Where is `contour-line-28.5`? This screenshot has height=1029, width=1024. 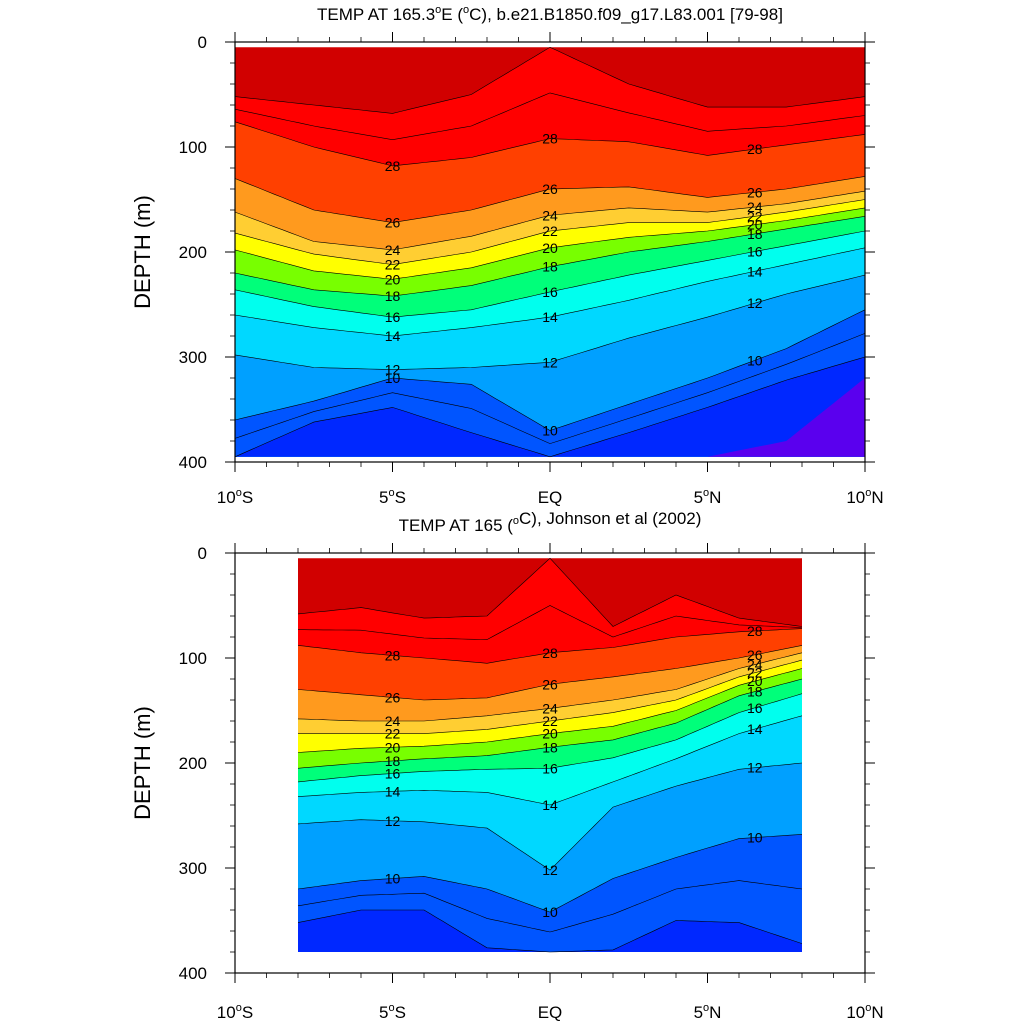
contour-line-28.5 is located at coordinates (550, 116).